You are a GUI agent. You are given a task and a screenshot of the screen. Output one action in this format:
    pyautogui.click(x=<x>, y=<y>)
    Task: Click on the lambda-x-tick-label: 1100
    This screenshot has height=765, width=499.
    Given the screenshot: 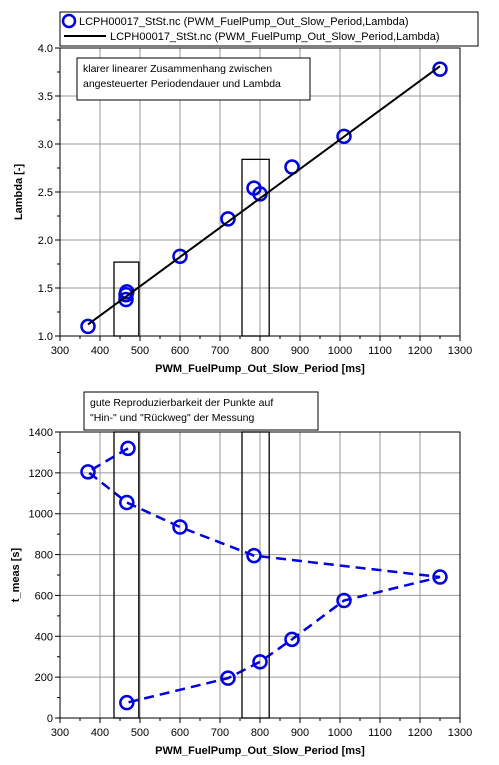 What is the action you would take?
    pyautogui.click(x=380, y=351)
    